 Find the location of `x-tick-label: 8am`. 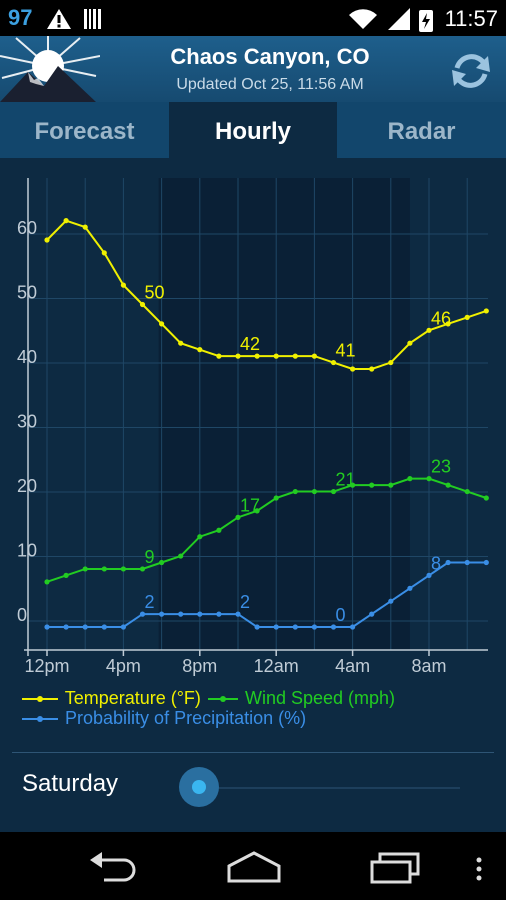

x-tick-label: 8am is located at coordinates (428, 666).